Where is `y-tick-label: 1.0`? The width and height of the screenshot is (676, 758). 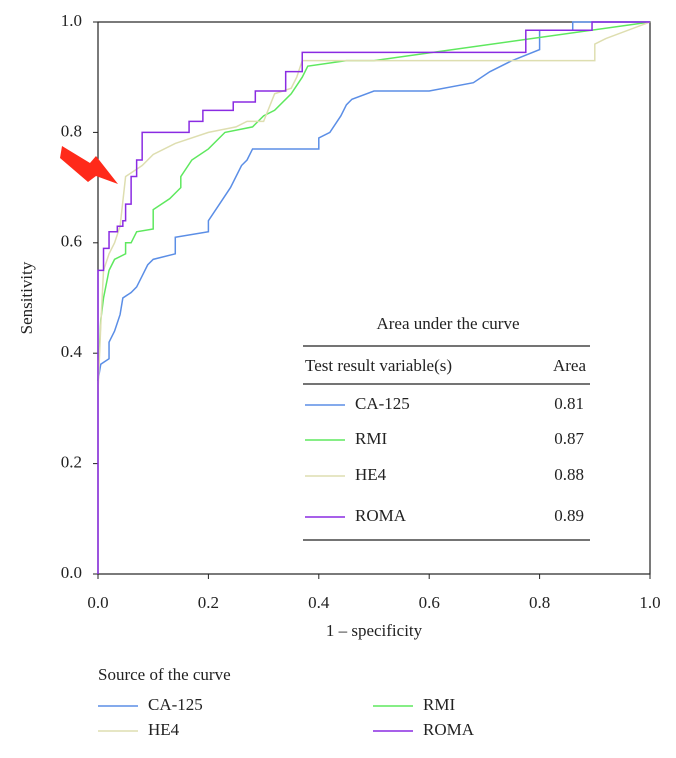
y-tick-label: 1.0 is located at coordinates (71, 20).